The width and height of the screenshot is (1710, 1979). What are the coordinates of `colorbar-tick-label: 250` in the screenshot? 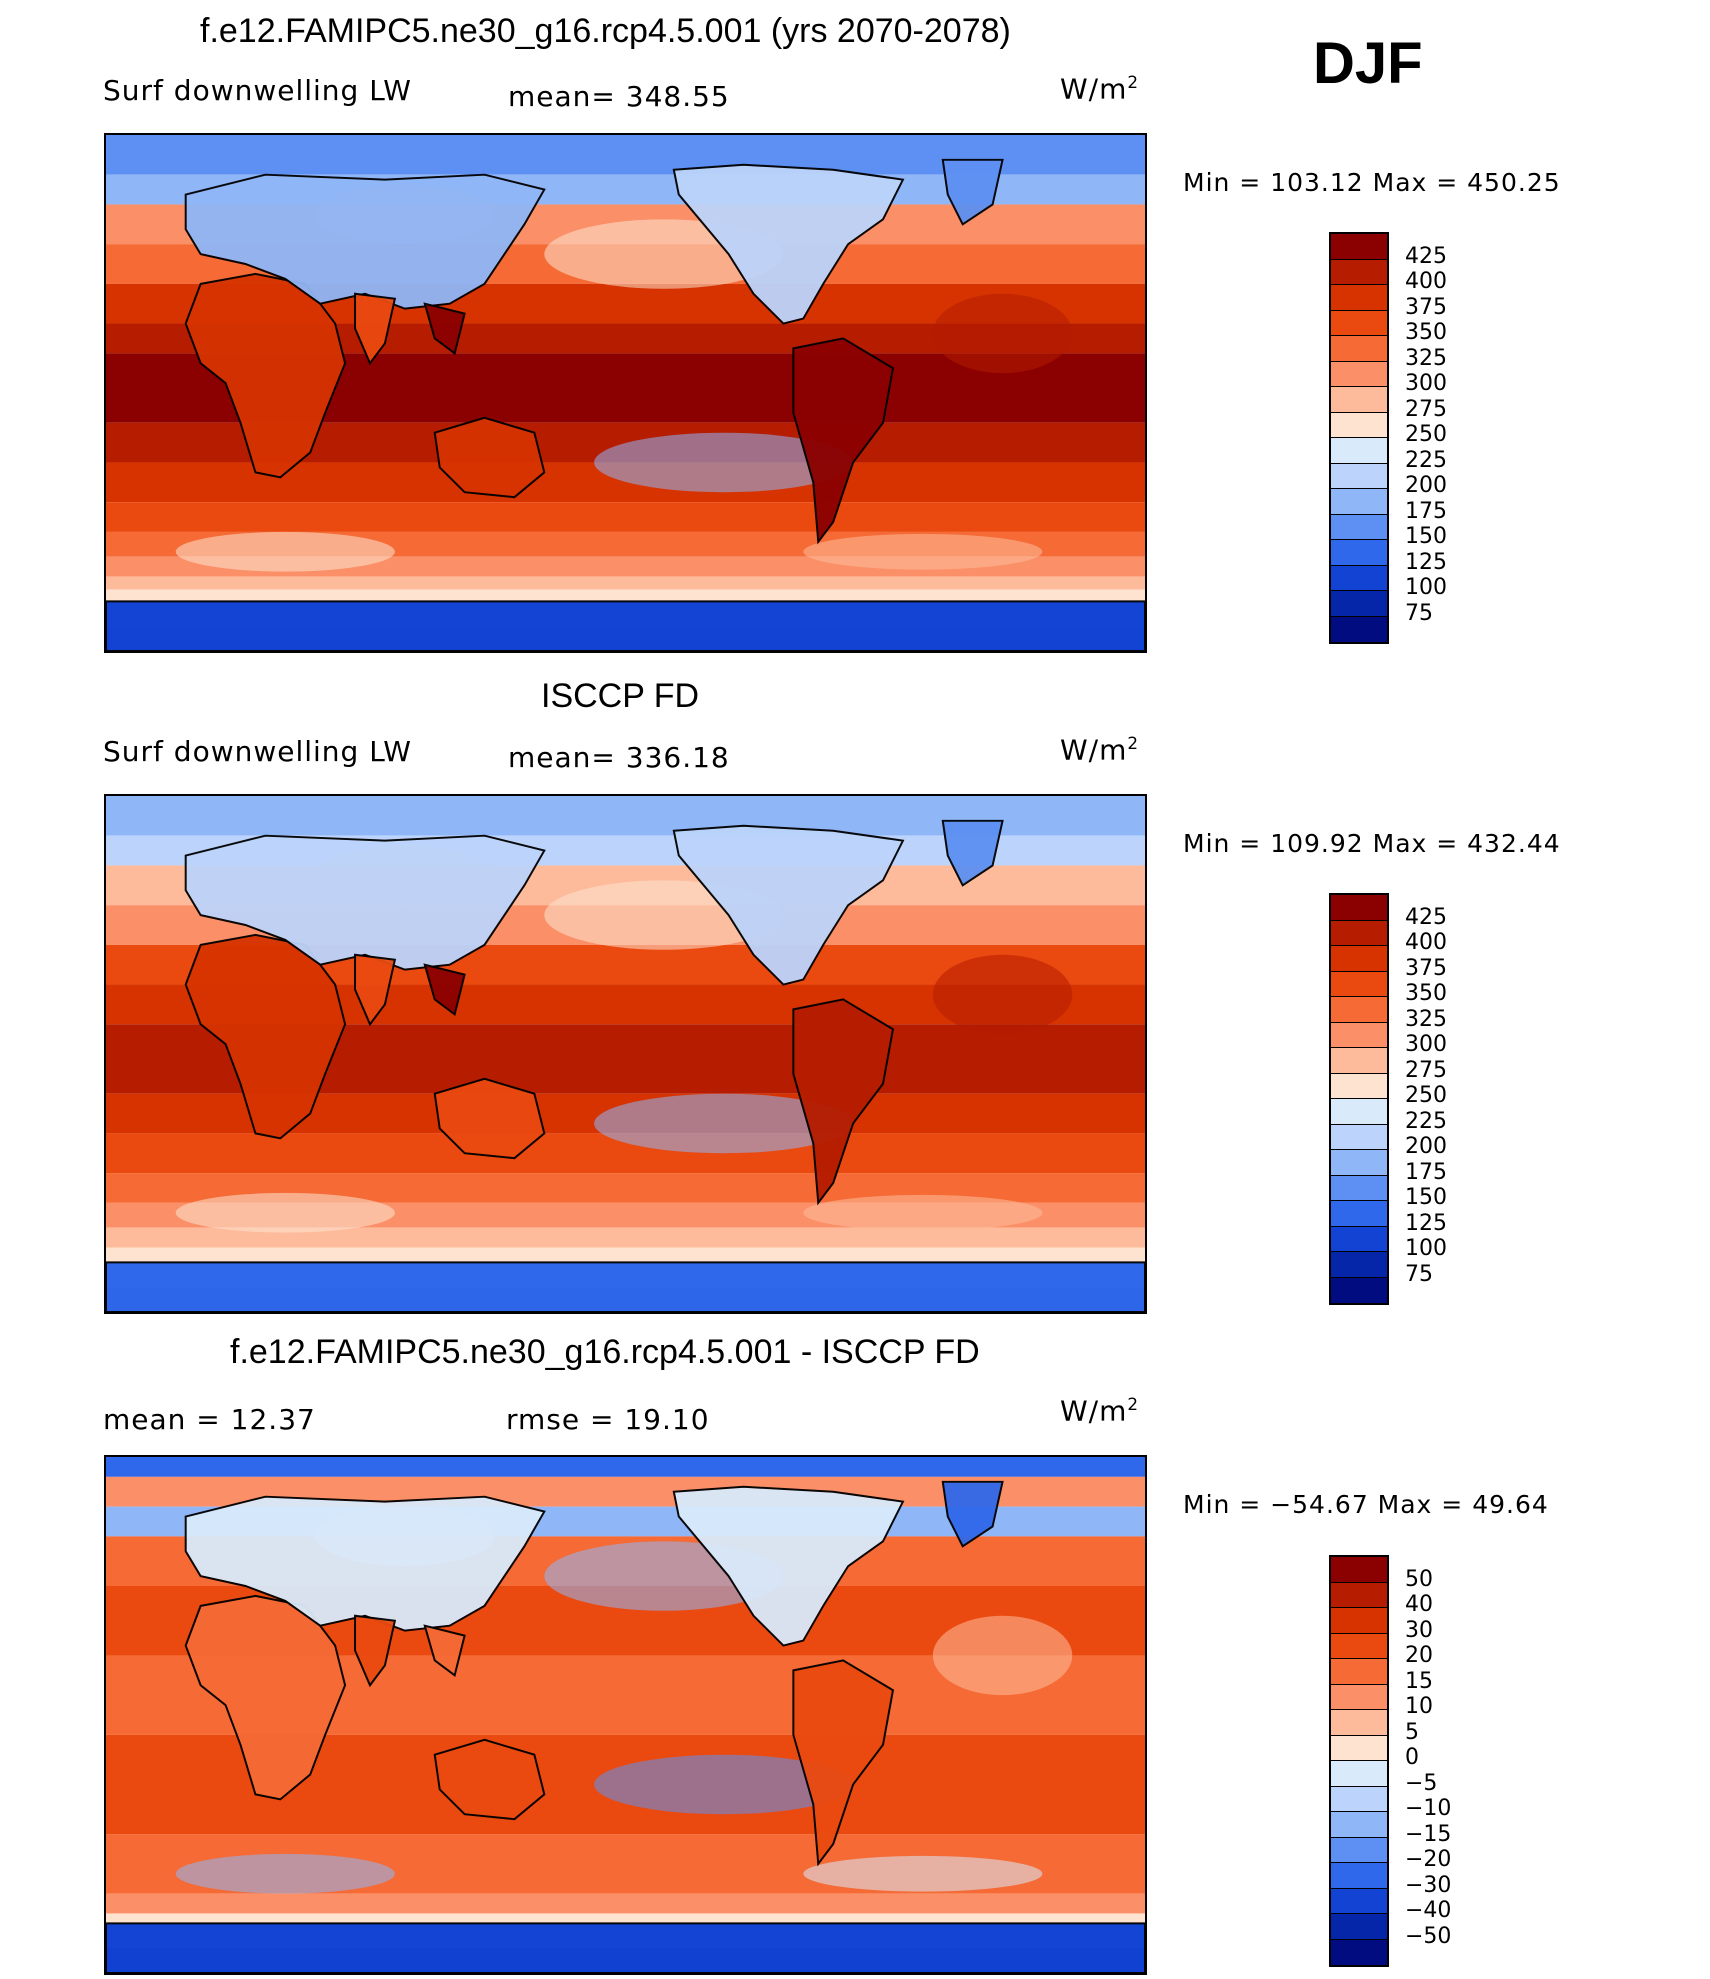 It's located at (1426, 434).